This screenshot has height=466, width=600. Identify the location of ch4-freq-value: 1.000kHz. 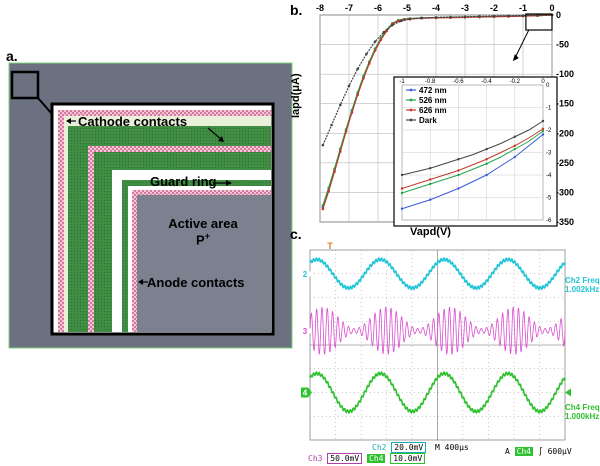
(582, 416).